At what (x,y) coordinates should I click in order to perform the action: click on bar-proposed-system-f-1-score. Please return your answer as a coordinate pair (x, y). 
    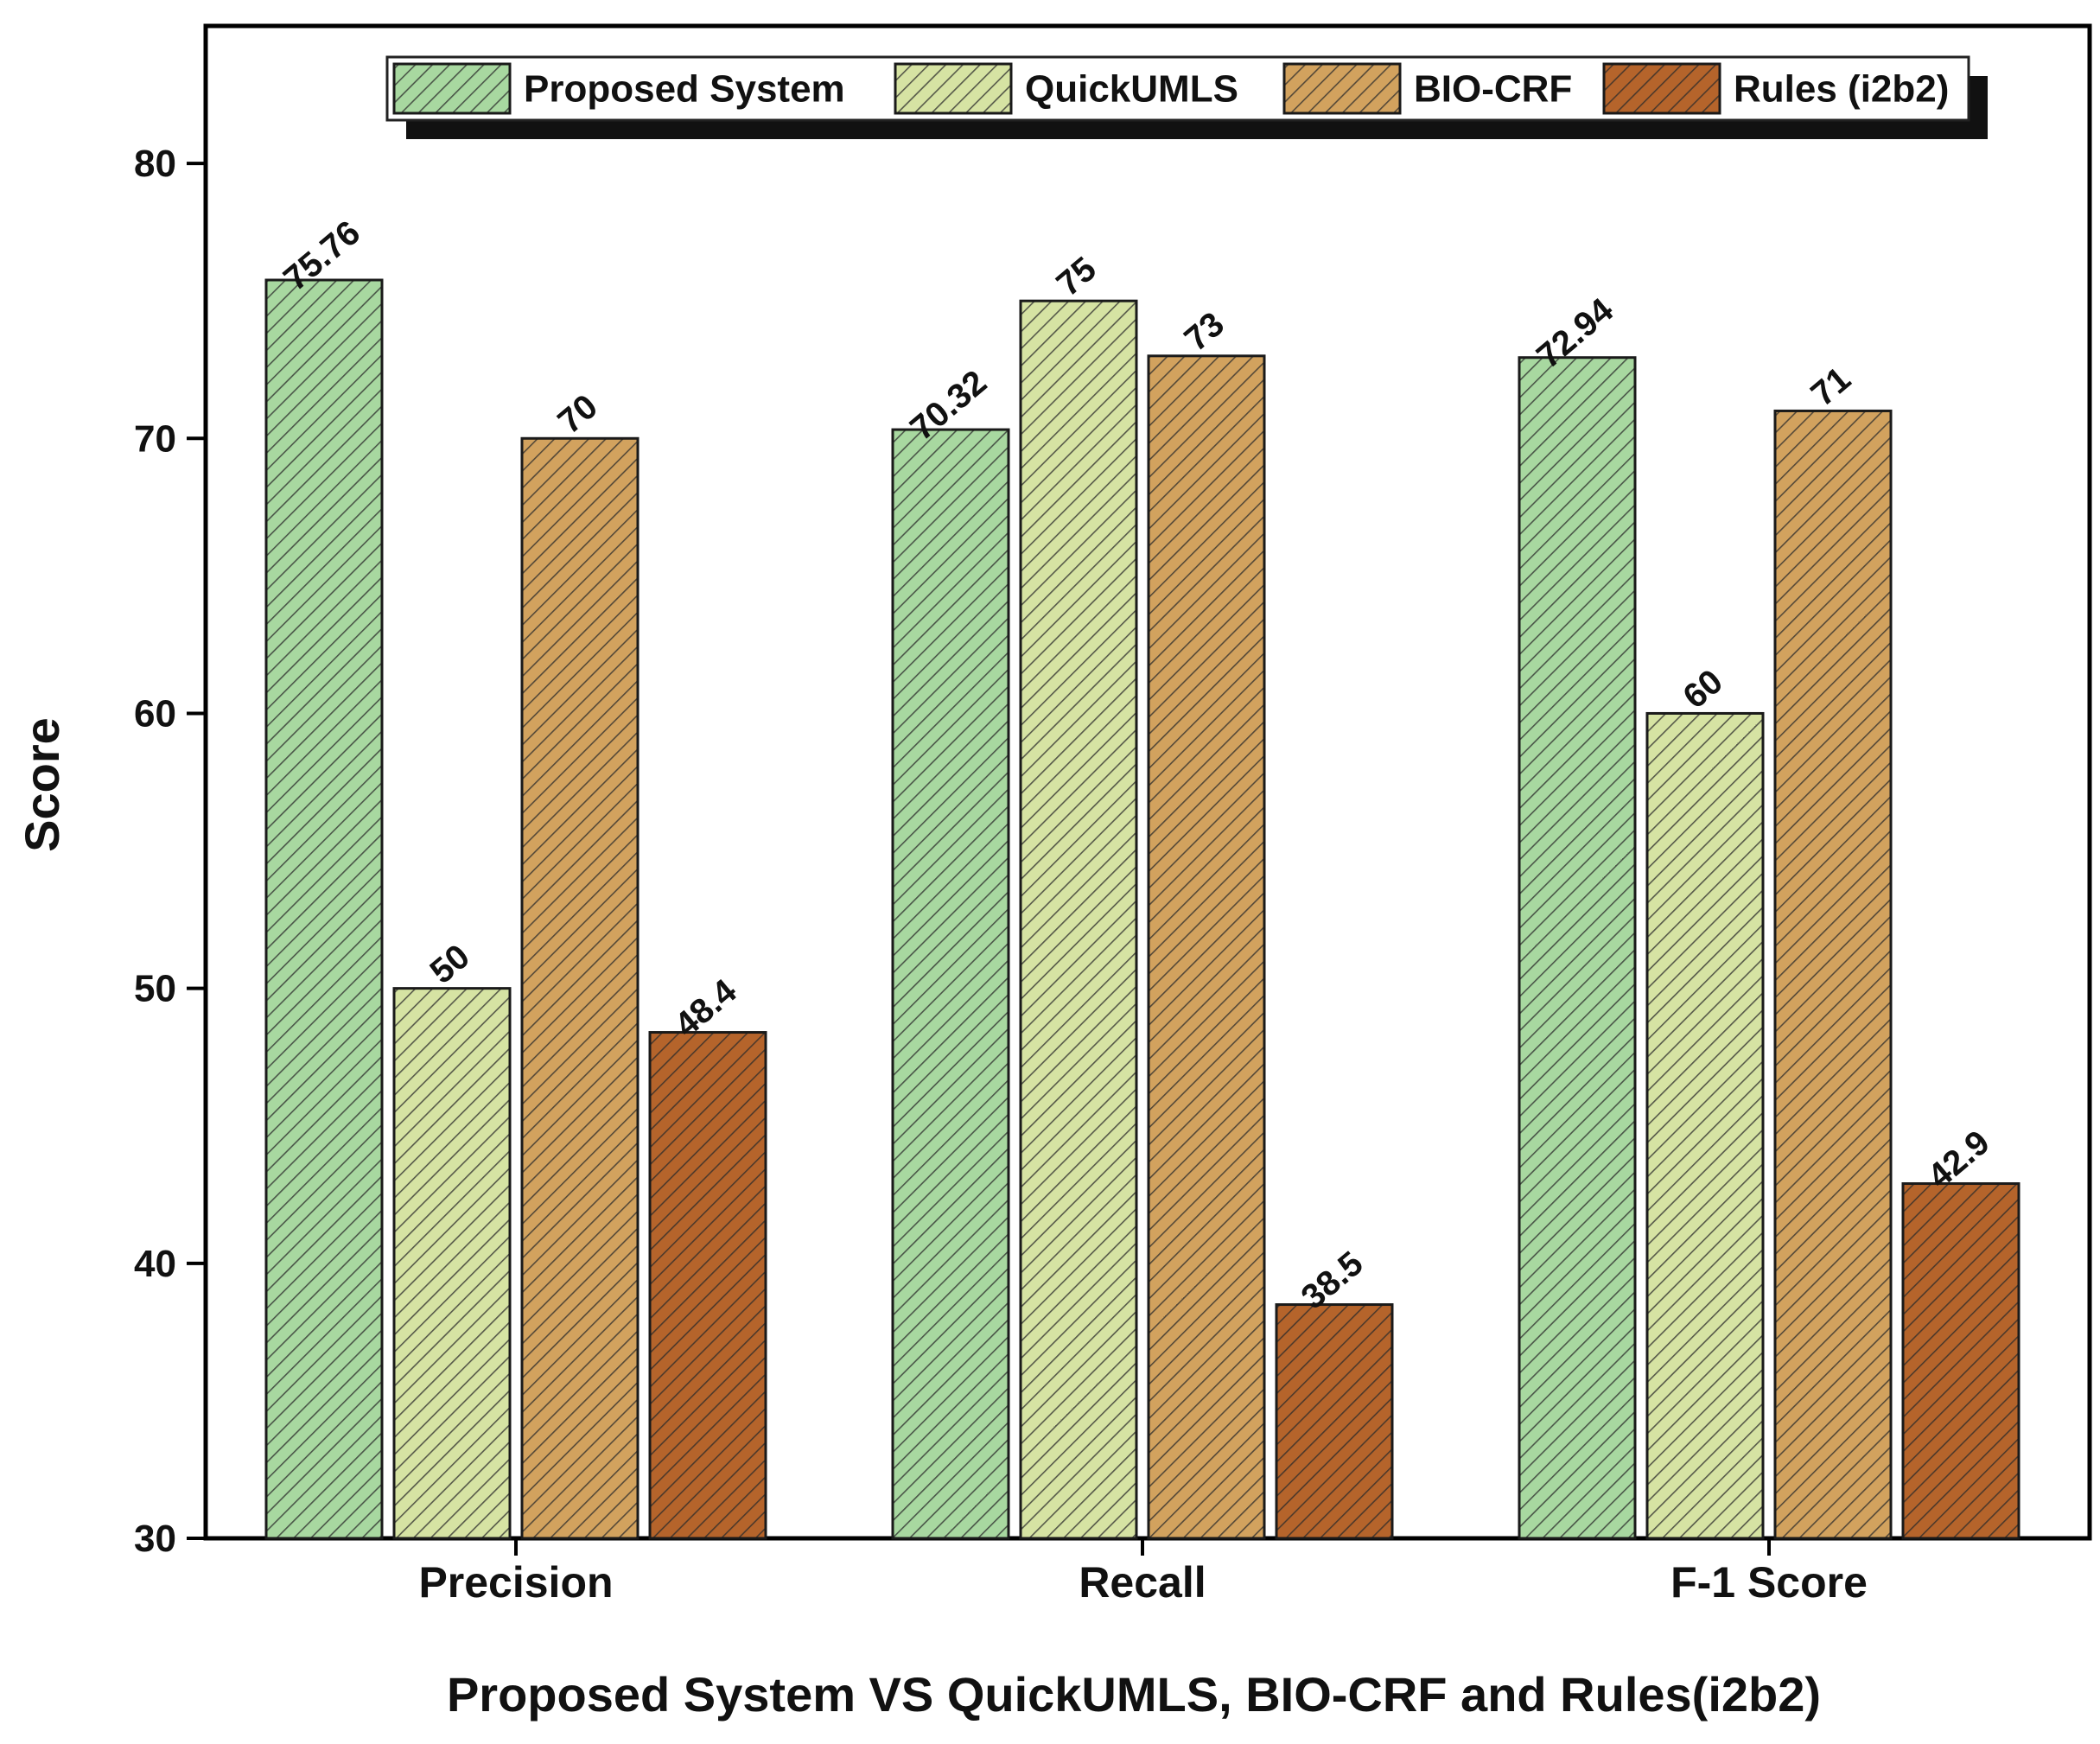
    Looking at the image, I should click on (1577, 948).